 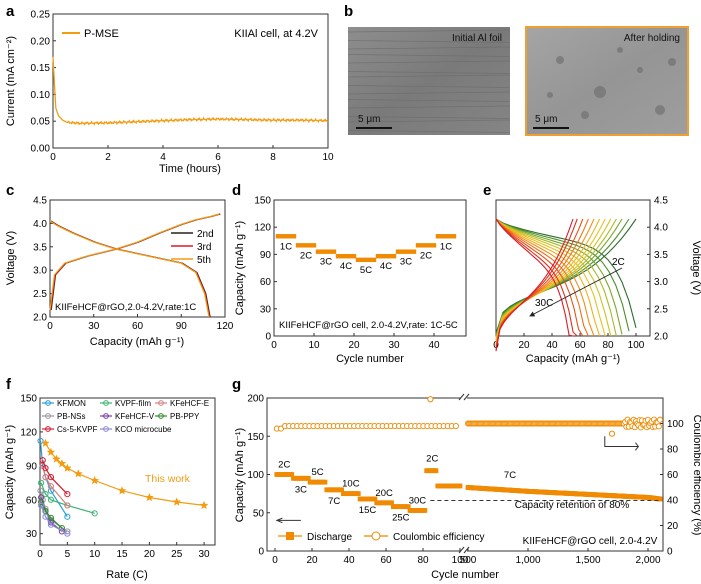 I want to click on chart-d-rate-label: 2C, so click(x=426, y=255).